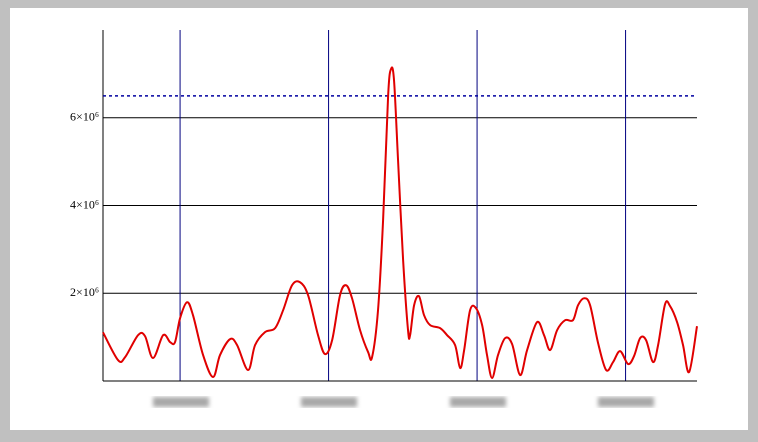 The image size is (758, 442). Describe the element at coordinates (84, 292) in the screenshot. I see `y-tick-label: 2×10⁶` at that location.